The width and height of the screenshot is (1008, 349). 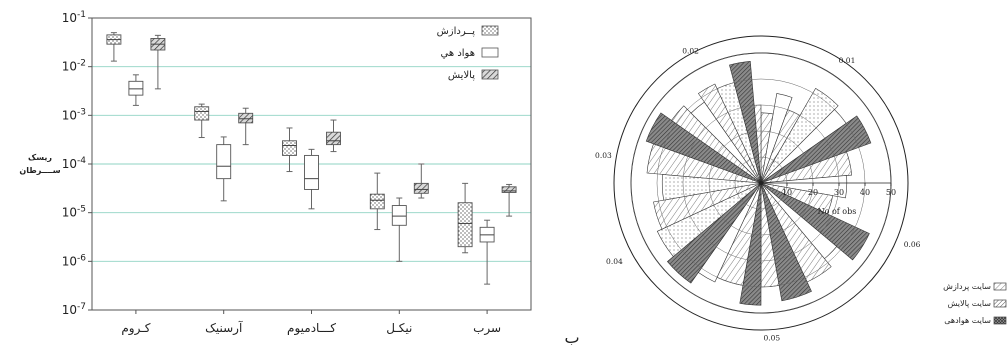 I want to click on box-plot-y-tick-label: 10⁻², so click(x=74, y=66).